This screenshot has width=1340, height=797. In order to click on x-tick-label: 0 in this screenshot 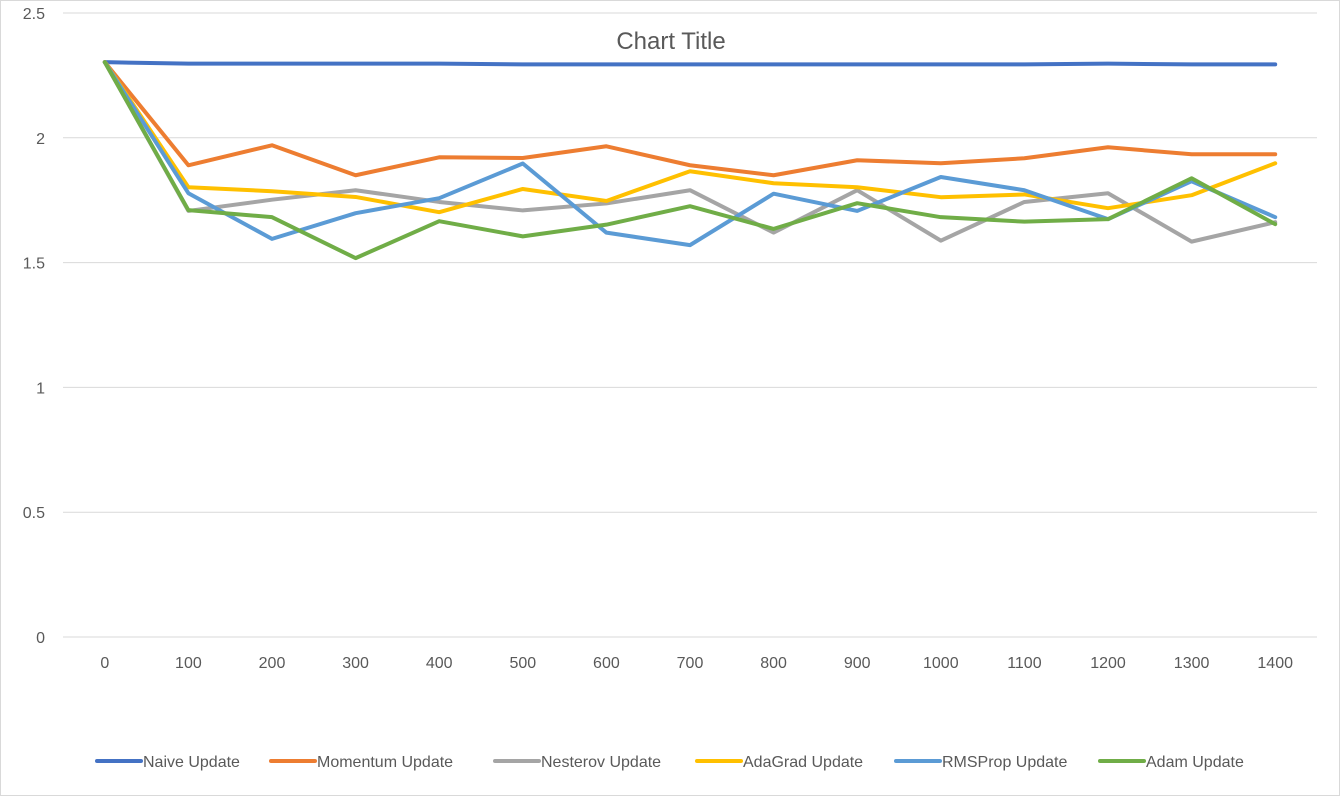, I will do `click(104, 663)`.